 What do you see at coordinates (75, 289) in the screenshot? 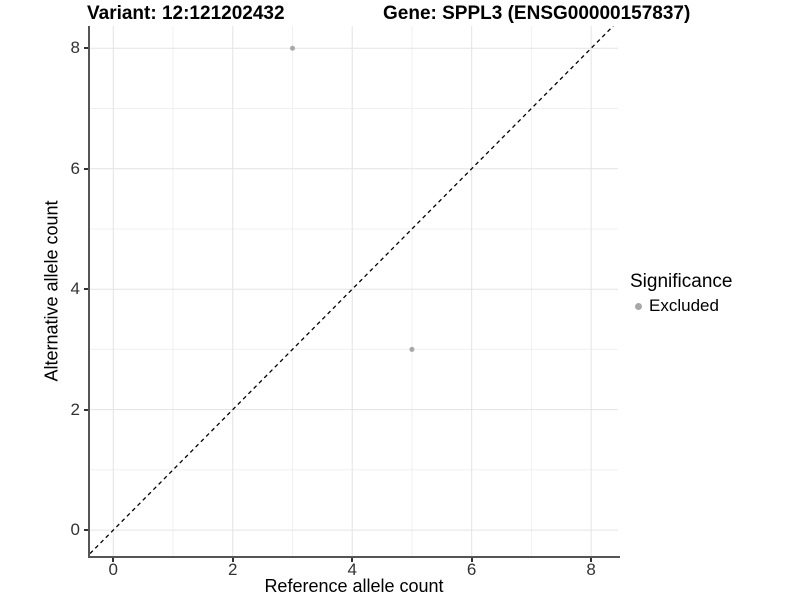
I see `y-tick-label: 4` at bounding box center [75, 289].